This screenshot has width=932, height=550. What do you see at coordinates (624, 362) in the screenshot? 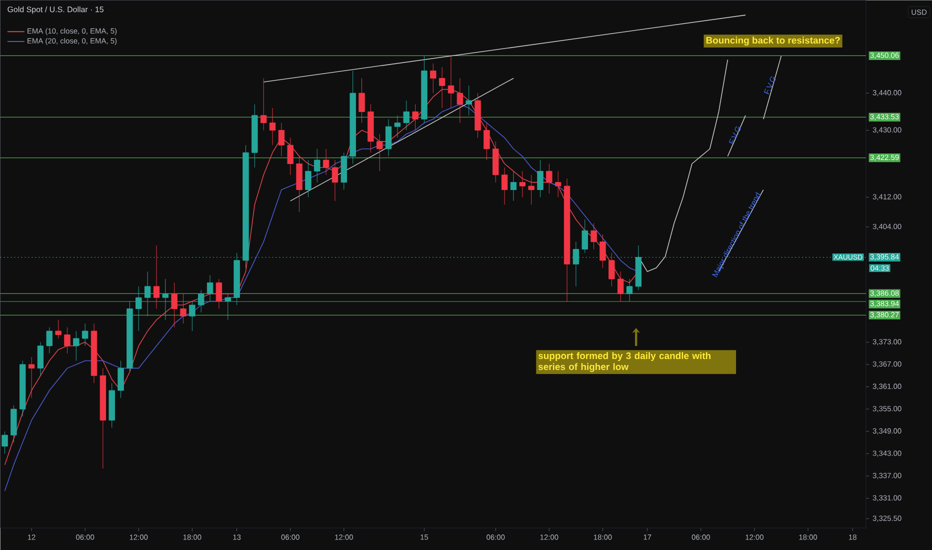
I see `annotation: support formed by 3 daily candle with series of higher low` at bounding box center [624, 362].